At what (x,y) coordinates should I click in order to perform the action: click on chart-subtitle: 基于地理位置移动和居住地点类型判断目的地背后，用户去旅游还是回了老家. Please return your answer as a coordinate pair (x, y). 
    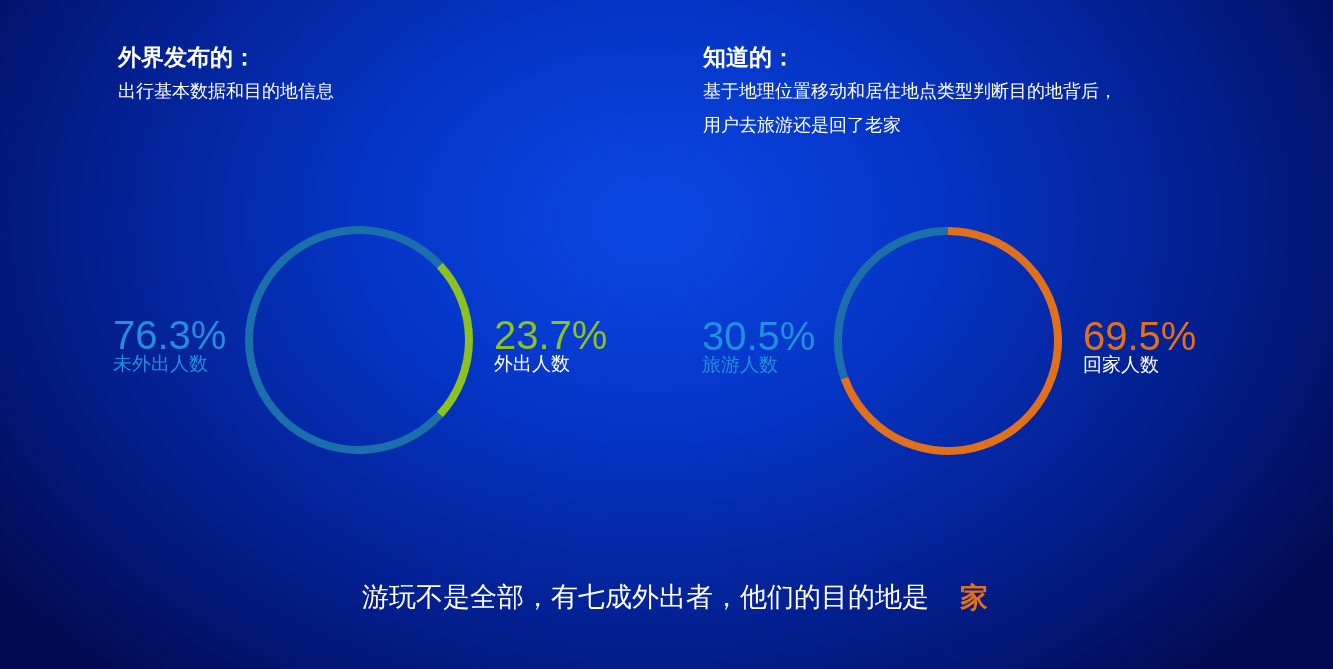
    Looking at the image, I should click on (910, 108).